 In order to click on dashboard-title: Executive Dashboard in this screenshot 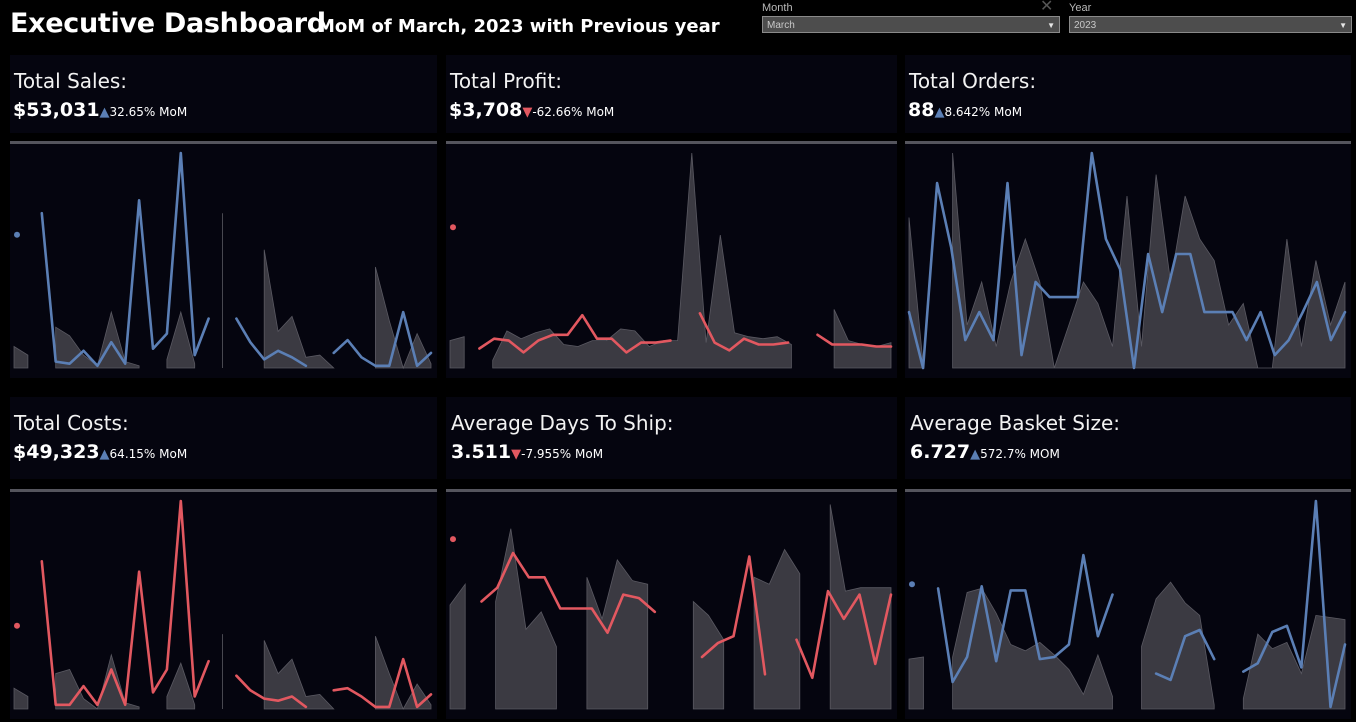, I will do `click(168, 23)`.